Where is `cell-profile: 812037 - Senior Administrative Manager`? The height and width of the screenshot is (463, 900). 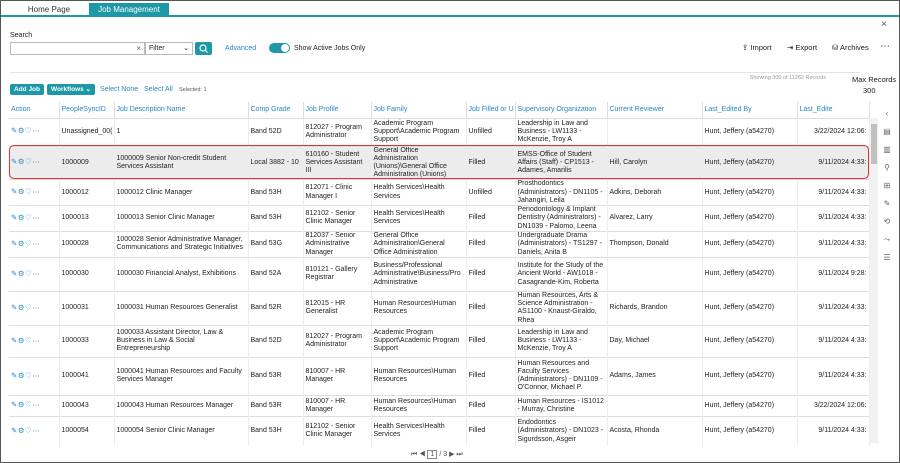
cell-profile: 812037 - Senior Administrative Manager is located at coordinates (337, 244).